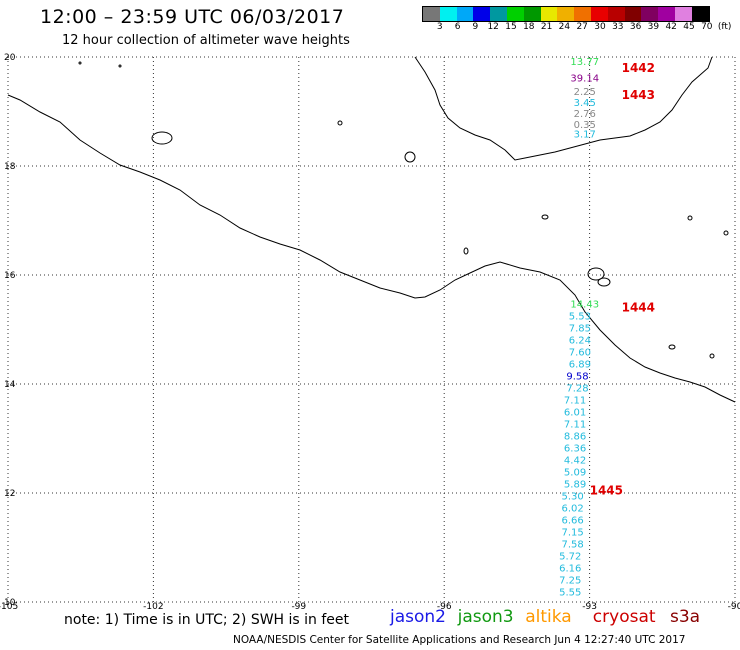 This screenshot has width=740, height=650. What do you see at coordinates (564, 27) in the screenshot?
I see `color-scale-label: 24` at bounding box center [564, 27].